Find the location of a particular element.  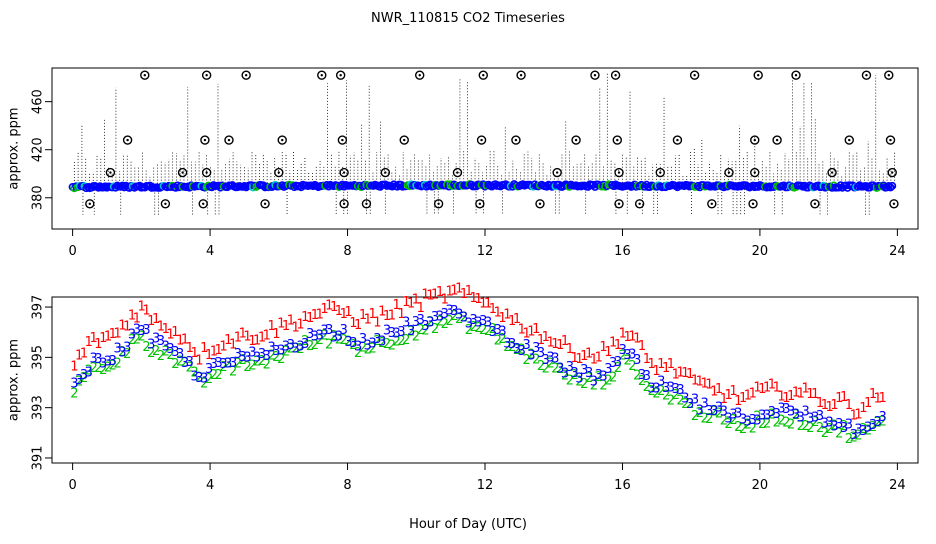

x-tick-label: 20 is located at coordinates (760, 251).